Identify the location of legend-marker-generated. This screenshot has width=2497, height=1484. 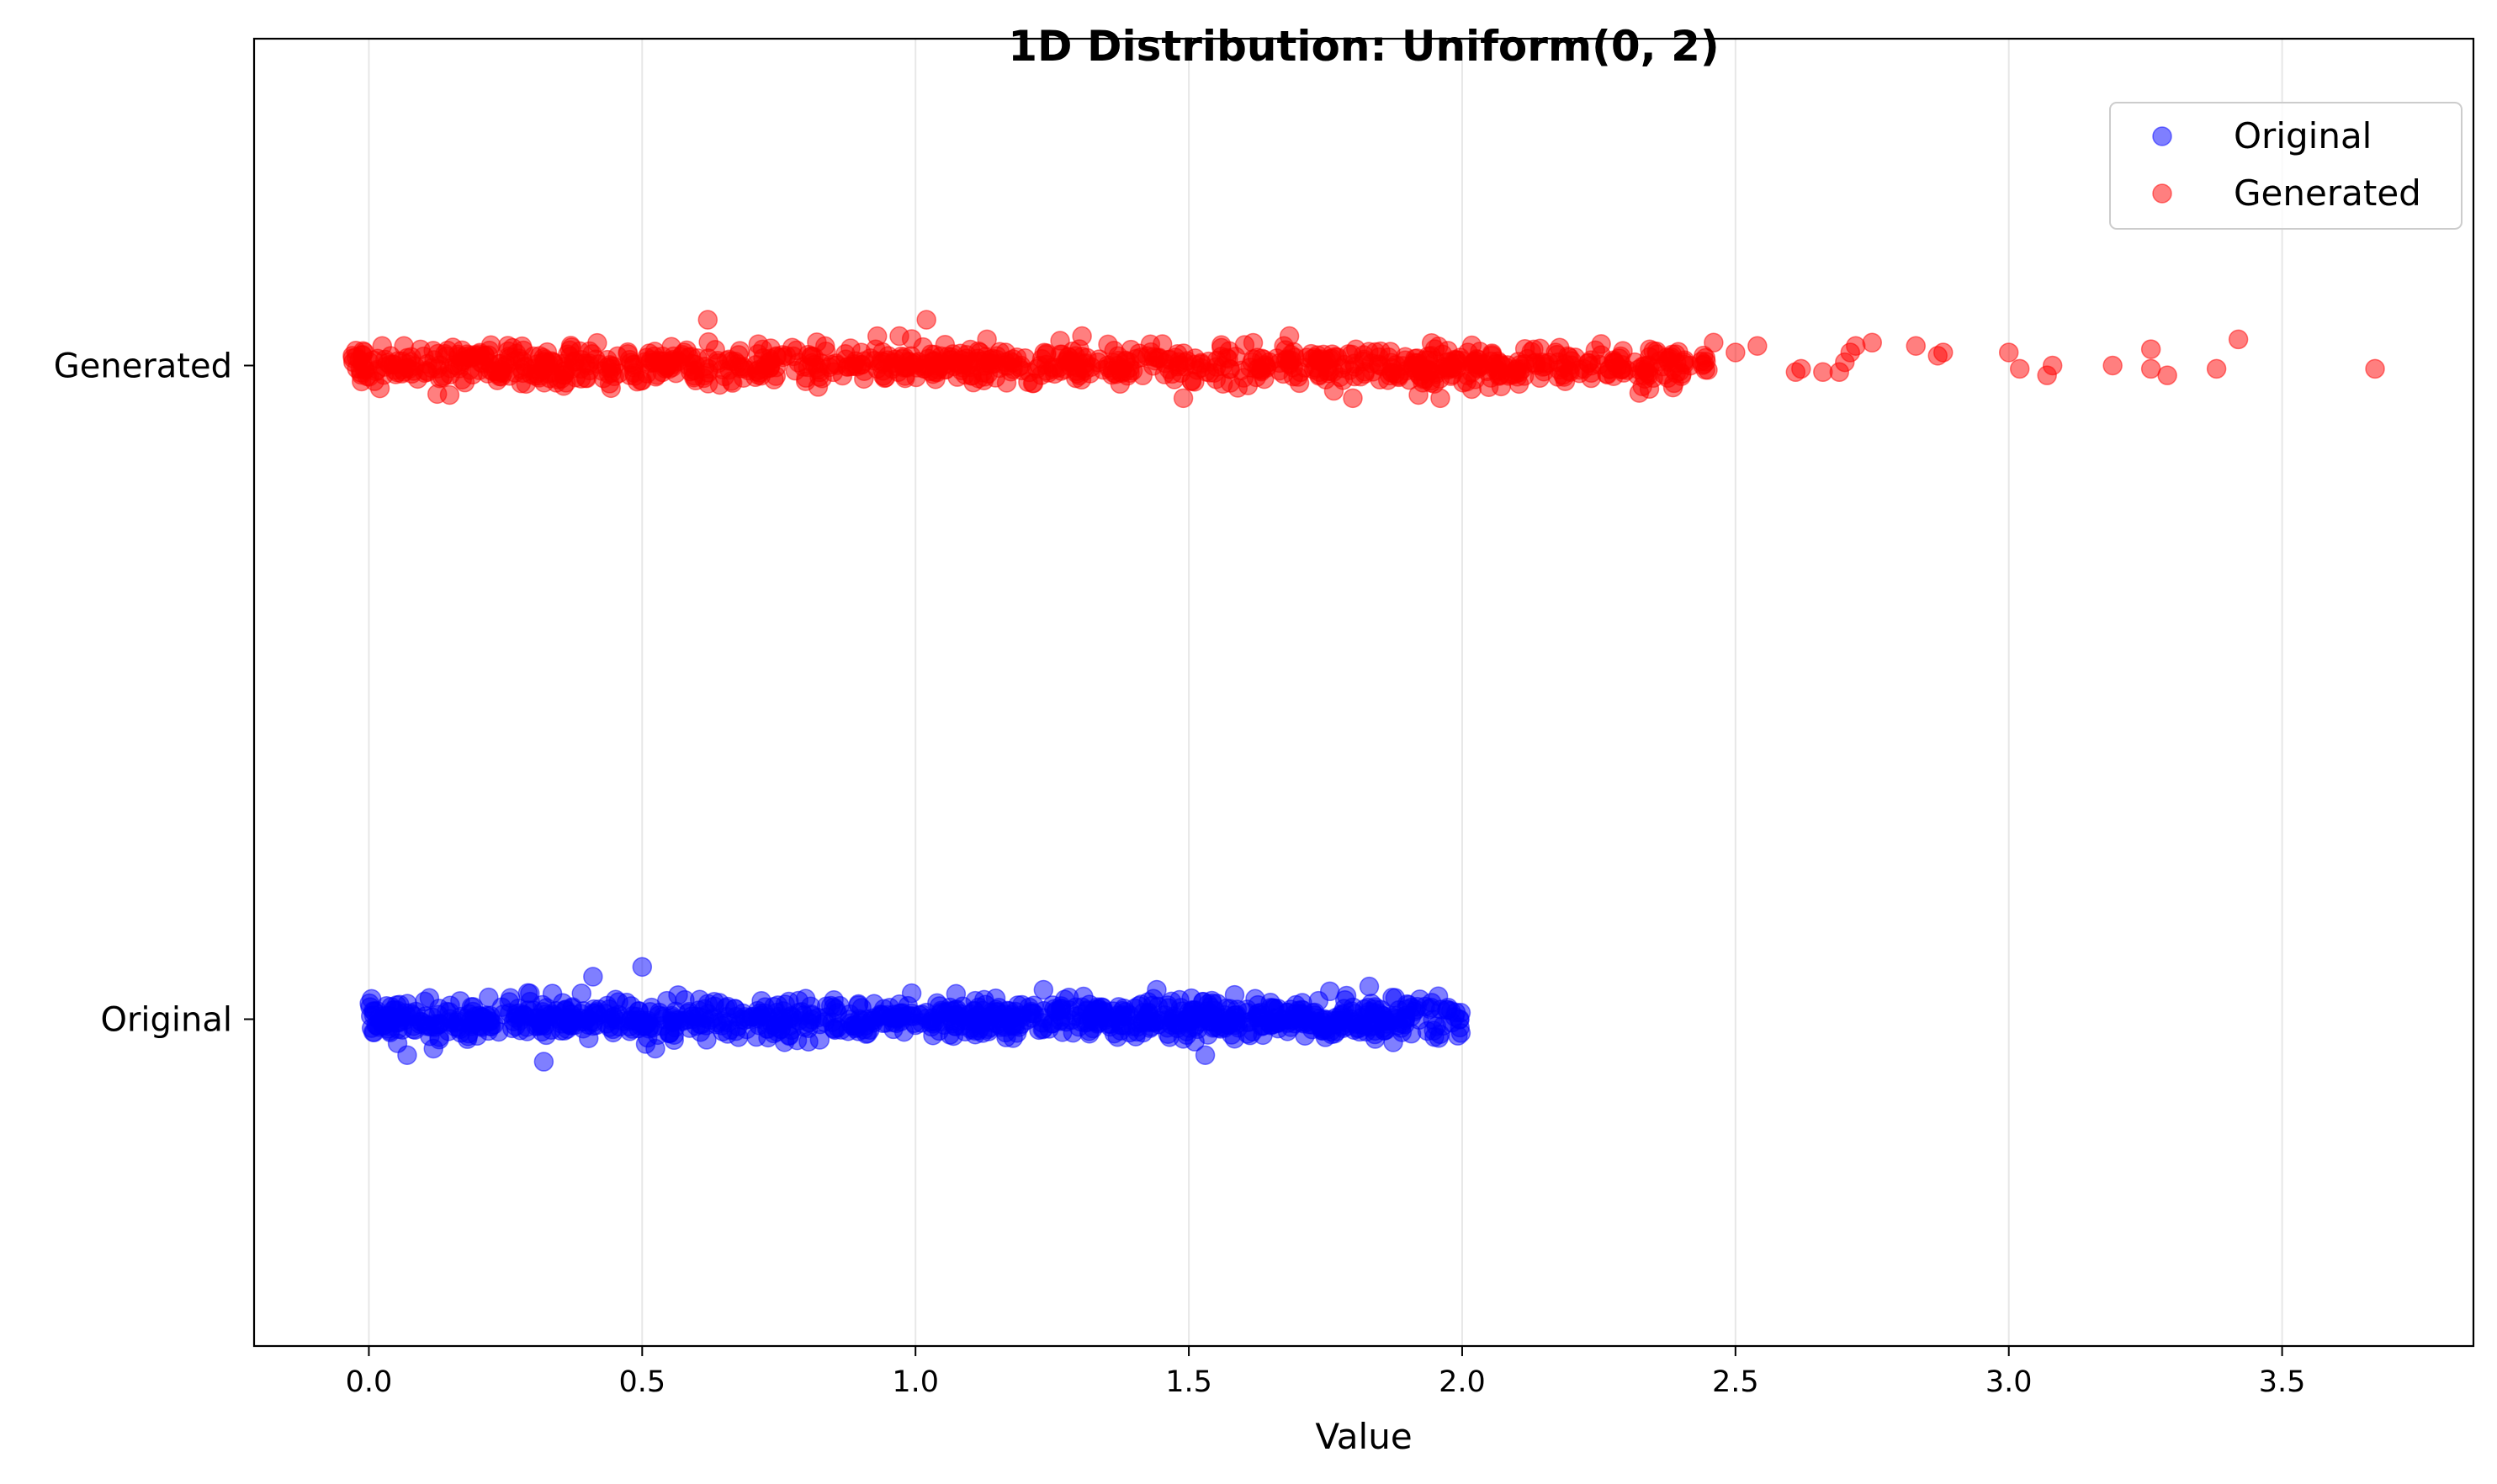
(2162, 193).